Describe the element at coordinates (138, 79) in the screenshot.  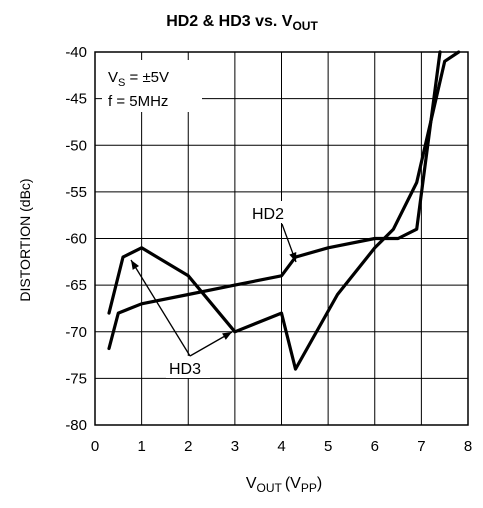
I see `conditions-supply: VS = ±5V` at that location.